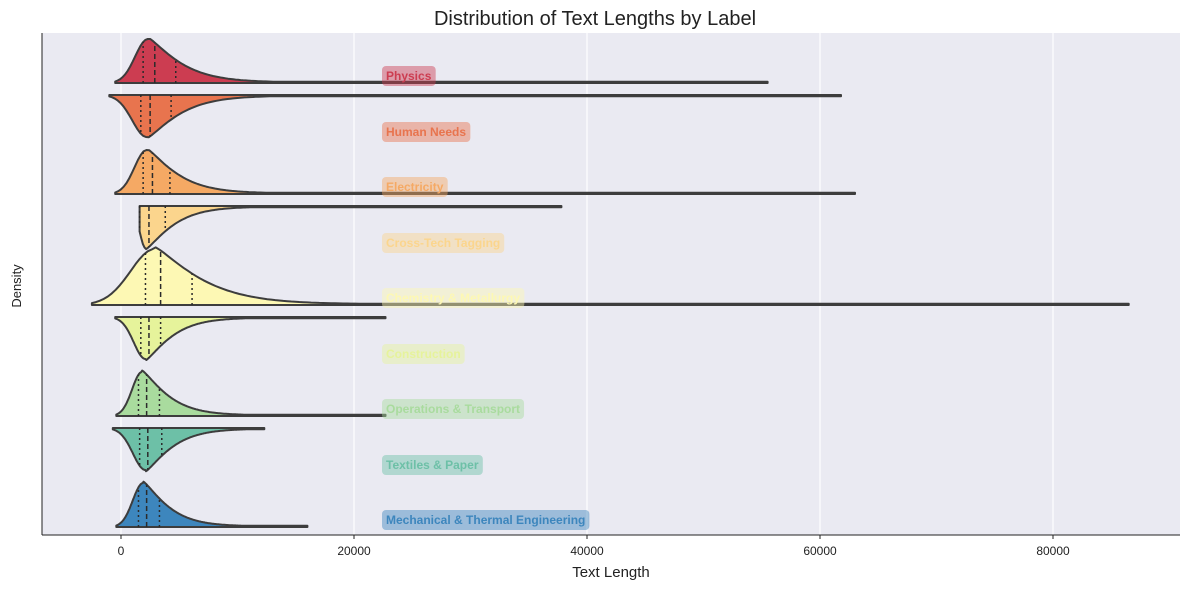 This screenshot has height=590, width=1190. I want to click on category-label: Mechanical & Thermal Engineering, so click(485, 520).